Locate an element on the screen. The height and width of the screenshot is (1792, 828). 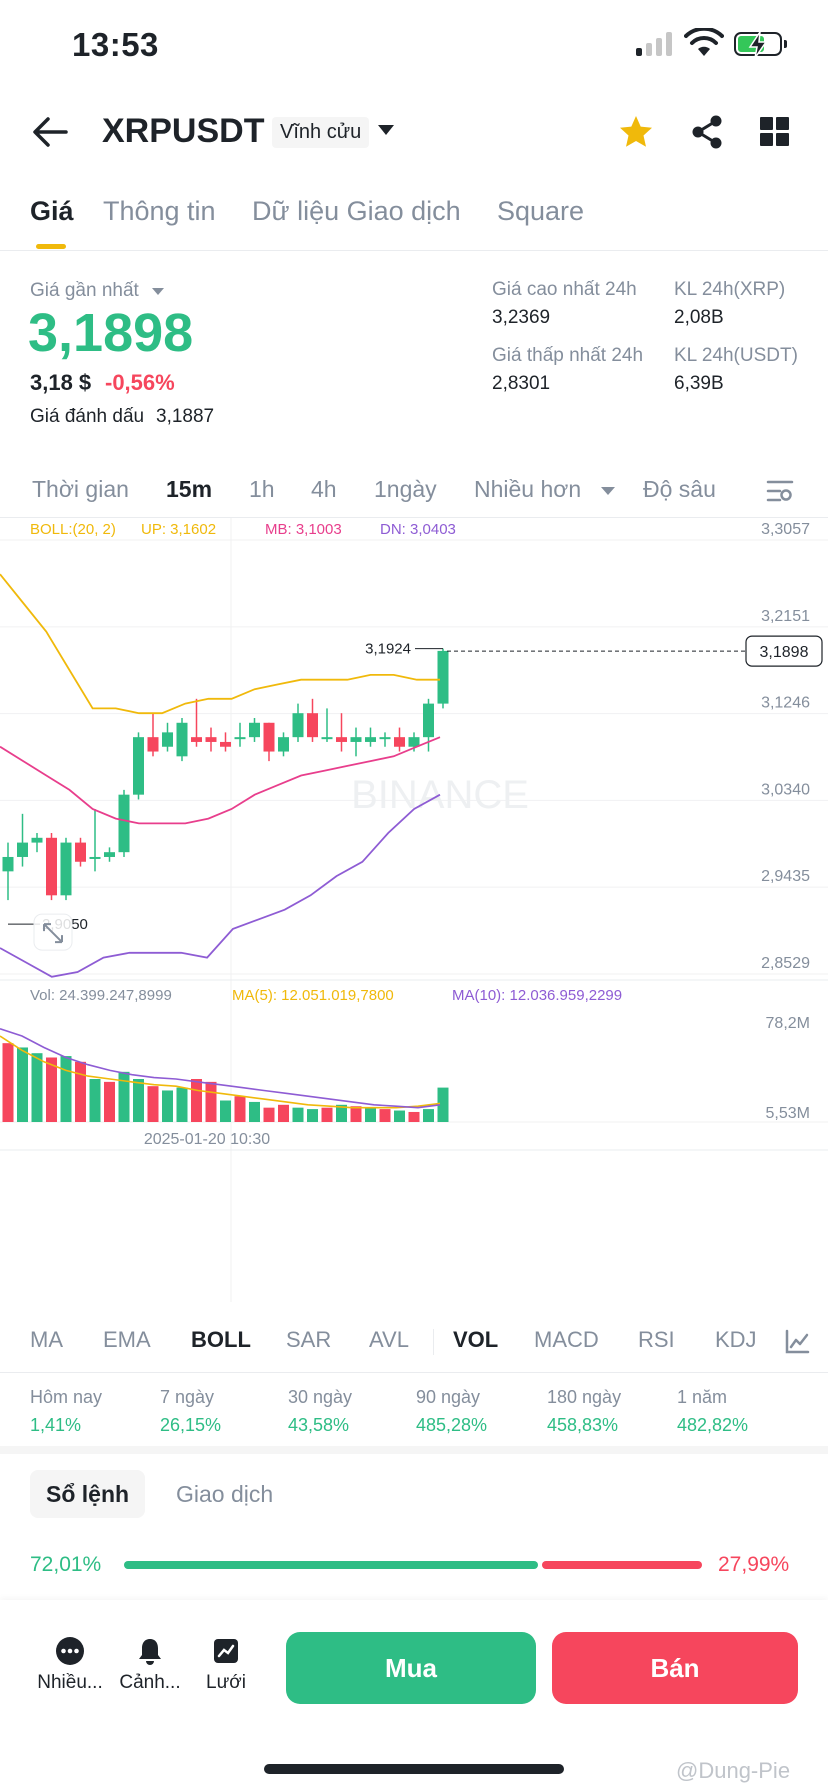
ma5-line is located at coordinates (220, 1072).